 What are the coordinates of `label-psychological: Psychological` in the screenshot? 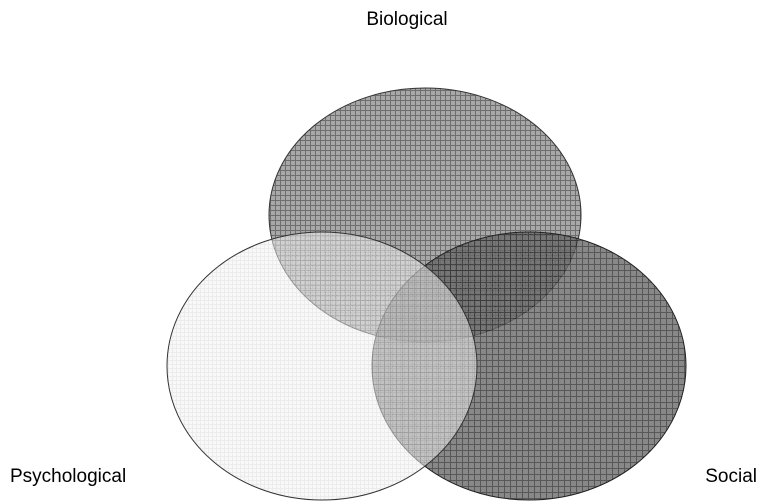 It's located at (68, 476).